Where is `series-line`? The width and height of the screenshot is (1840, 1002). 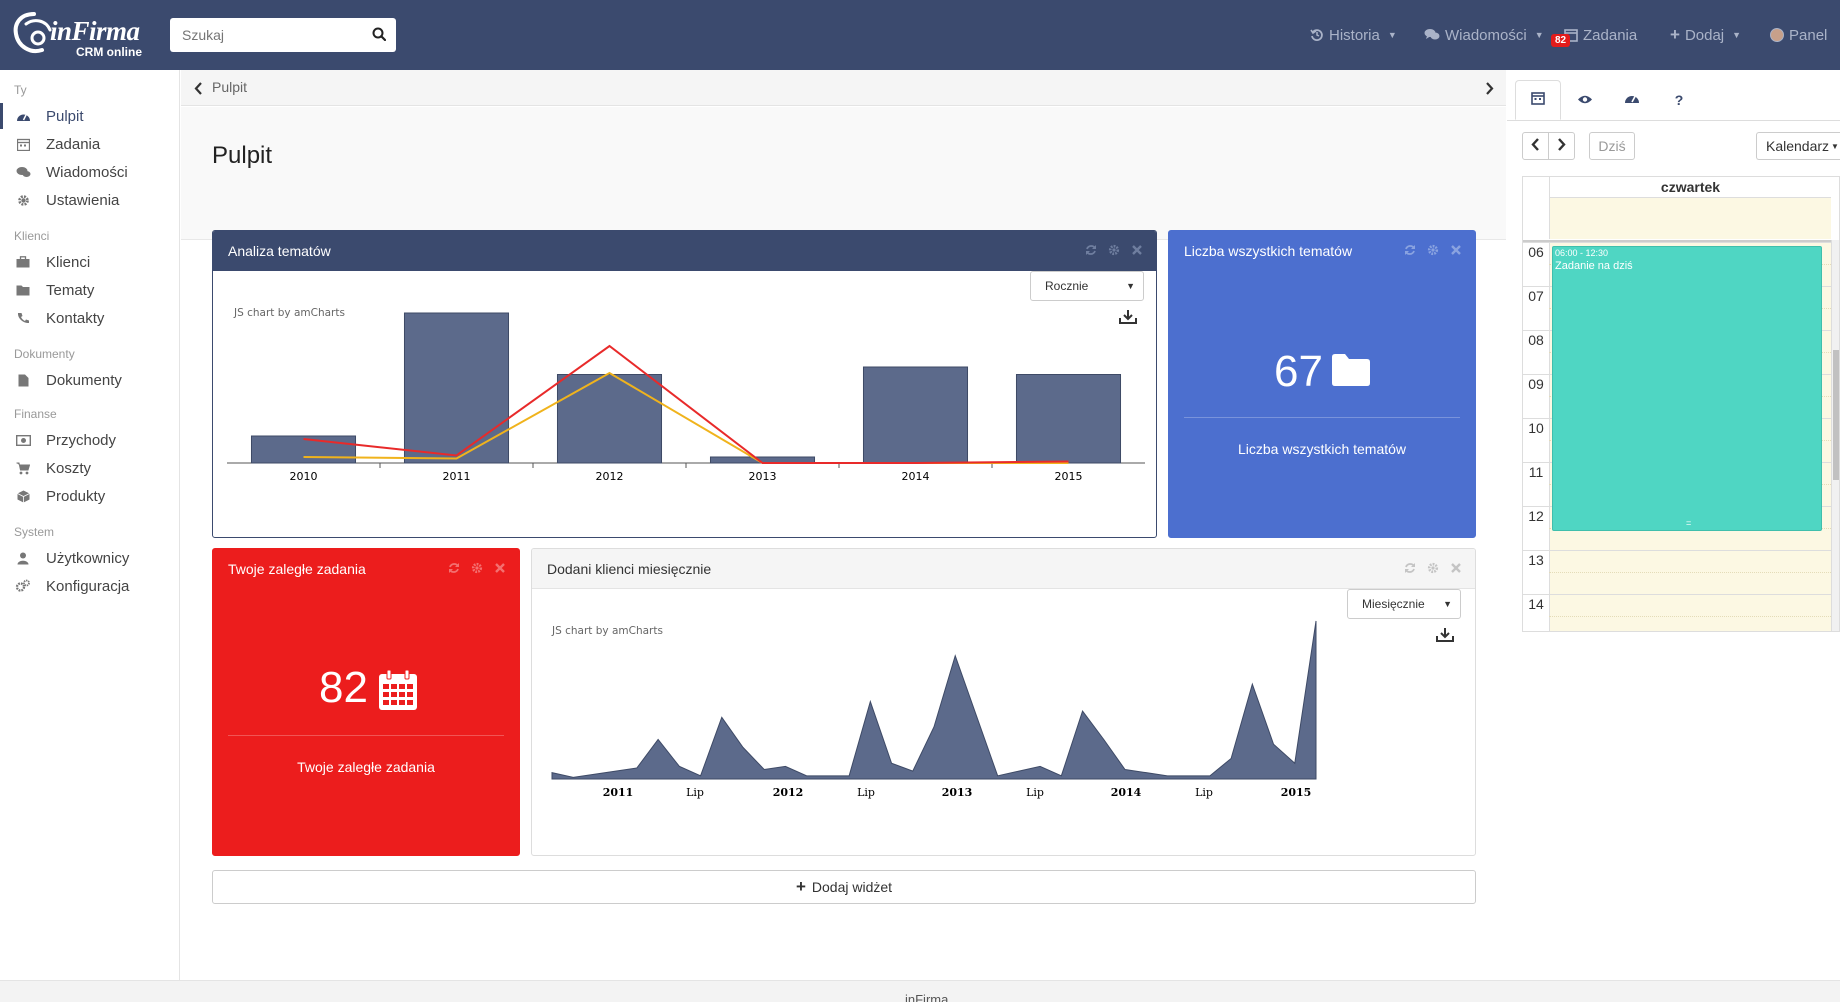
series-line is located at coordinates (686, 404).